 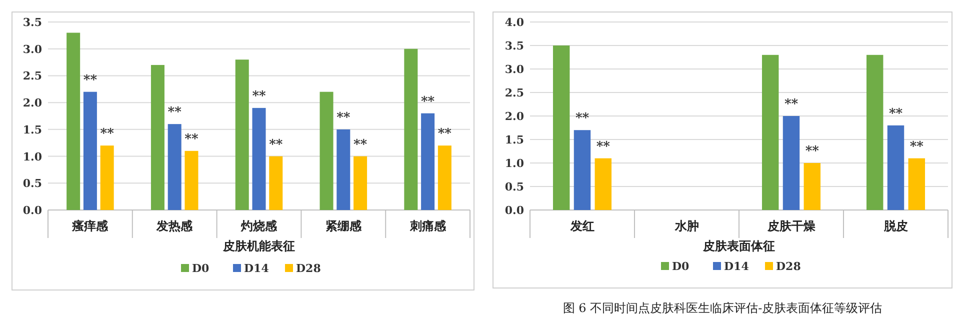 What do you see at coordinates (90, 226) in the screenshot?
I see `x-tick-label: 瘙痒感` at bounding box center [90, 226].